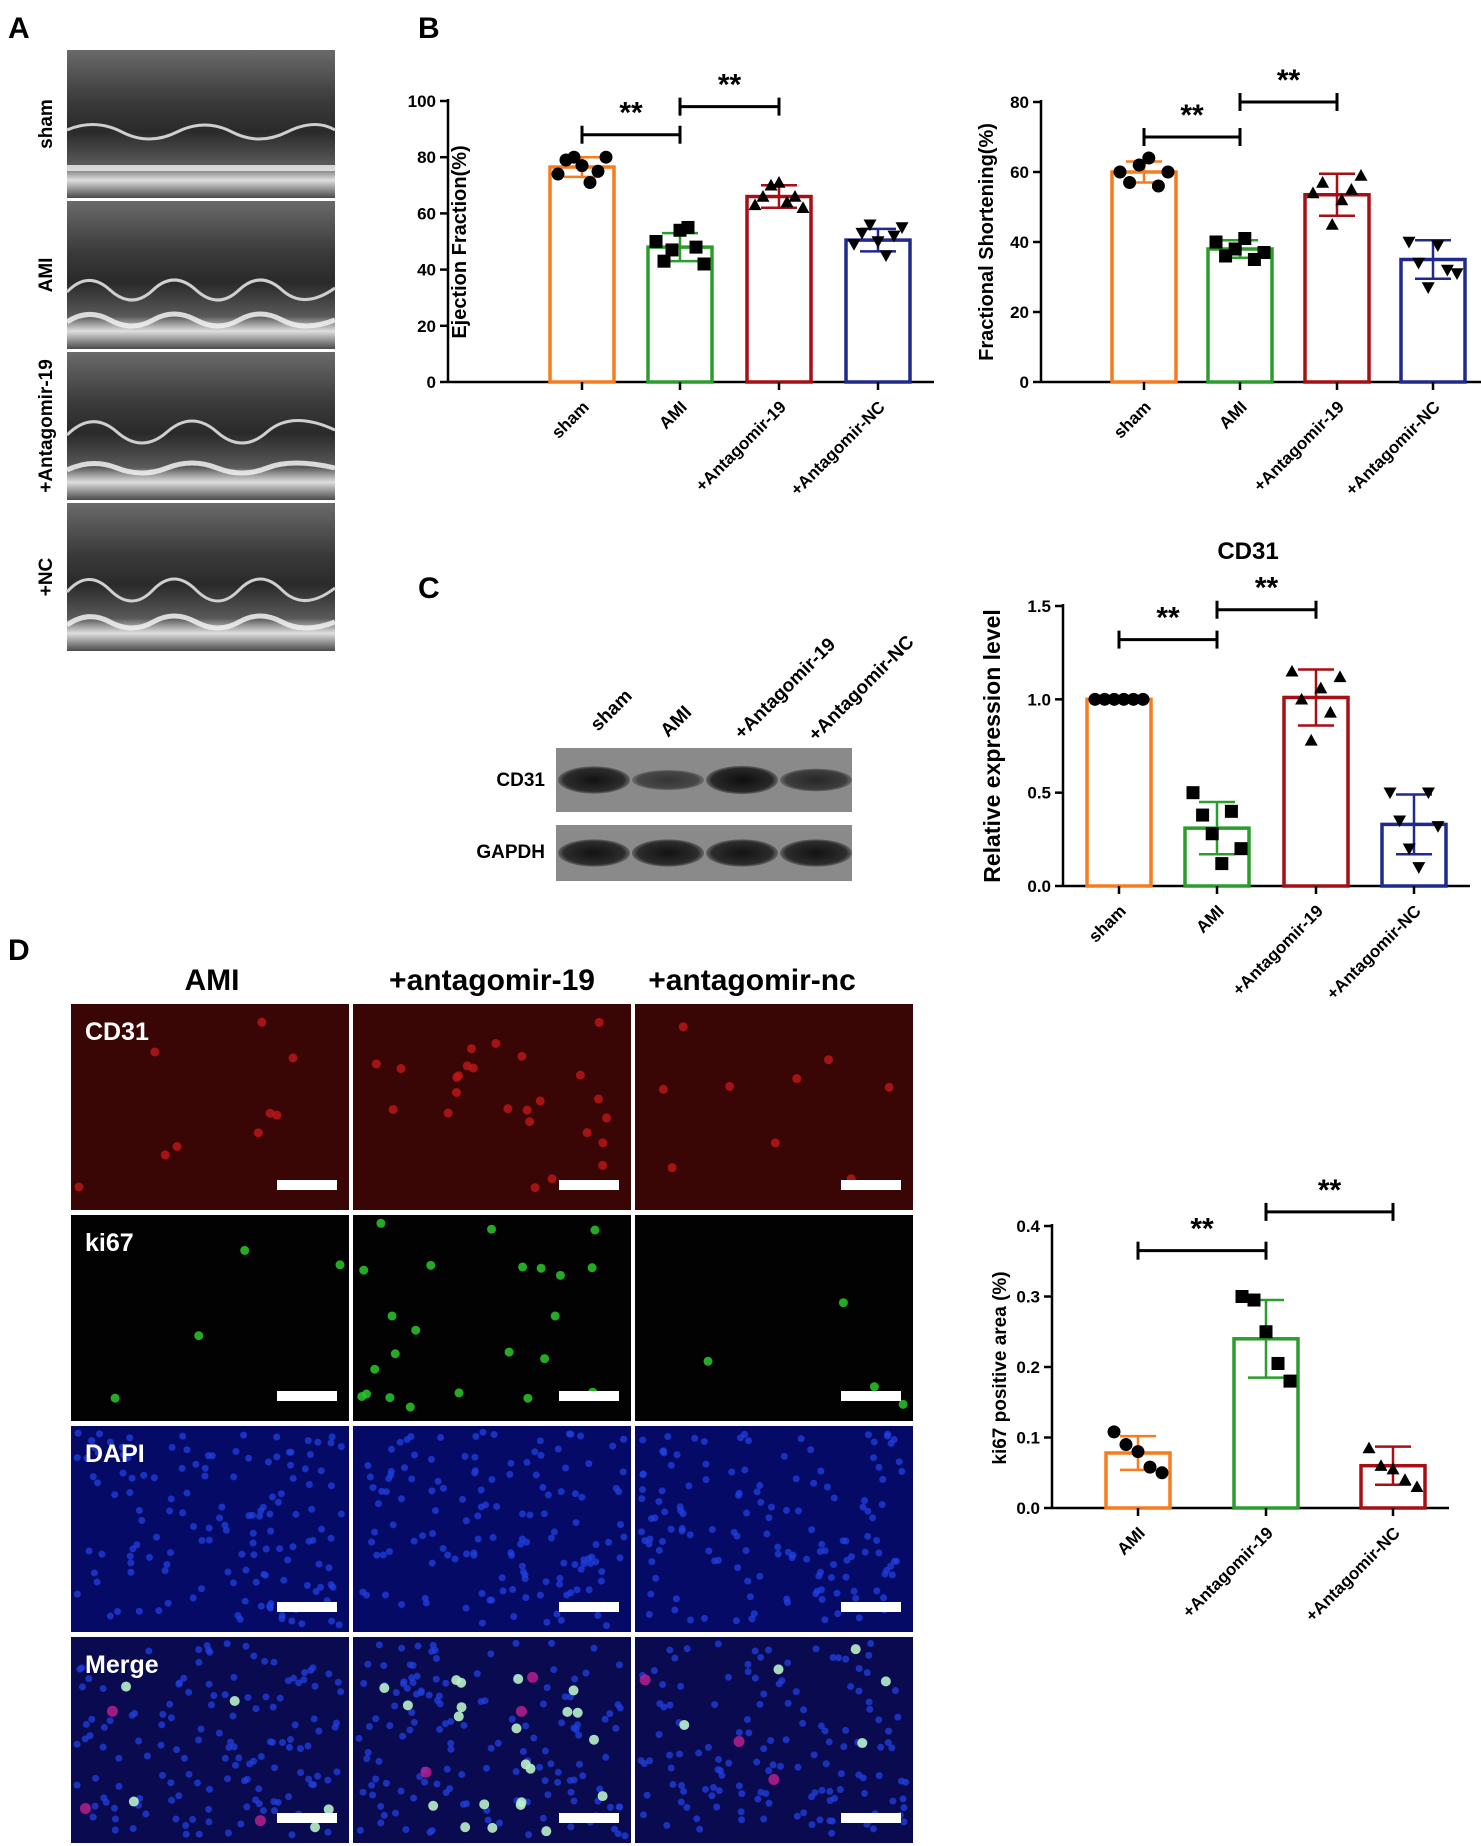 This screenshot has width=1481, height=1846. What do you see at coordinates (1393, 448) in the screenshot?
I see `category-label-antagomir-nc: +Antagomir-NC` at bounding box center [1393, 448].